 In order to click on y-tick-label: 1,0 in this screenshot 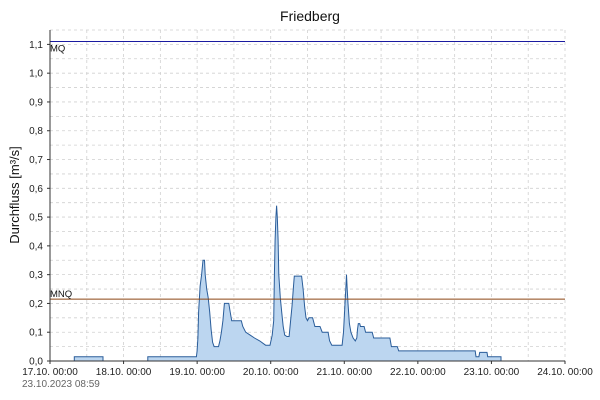, I will do `click(36, 74)`.